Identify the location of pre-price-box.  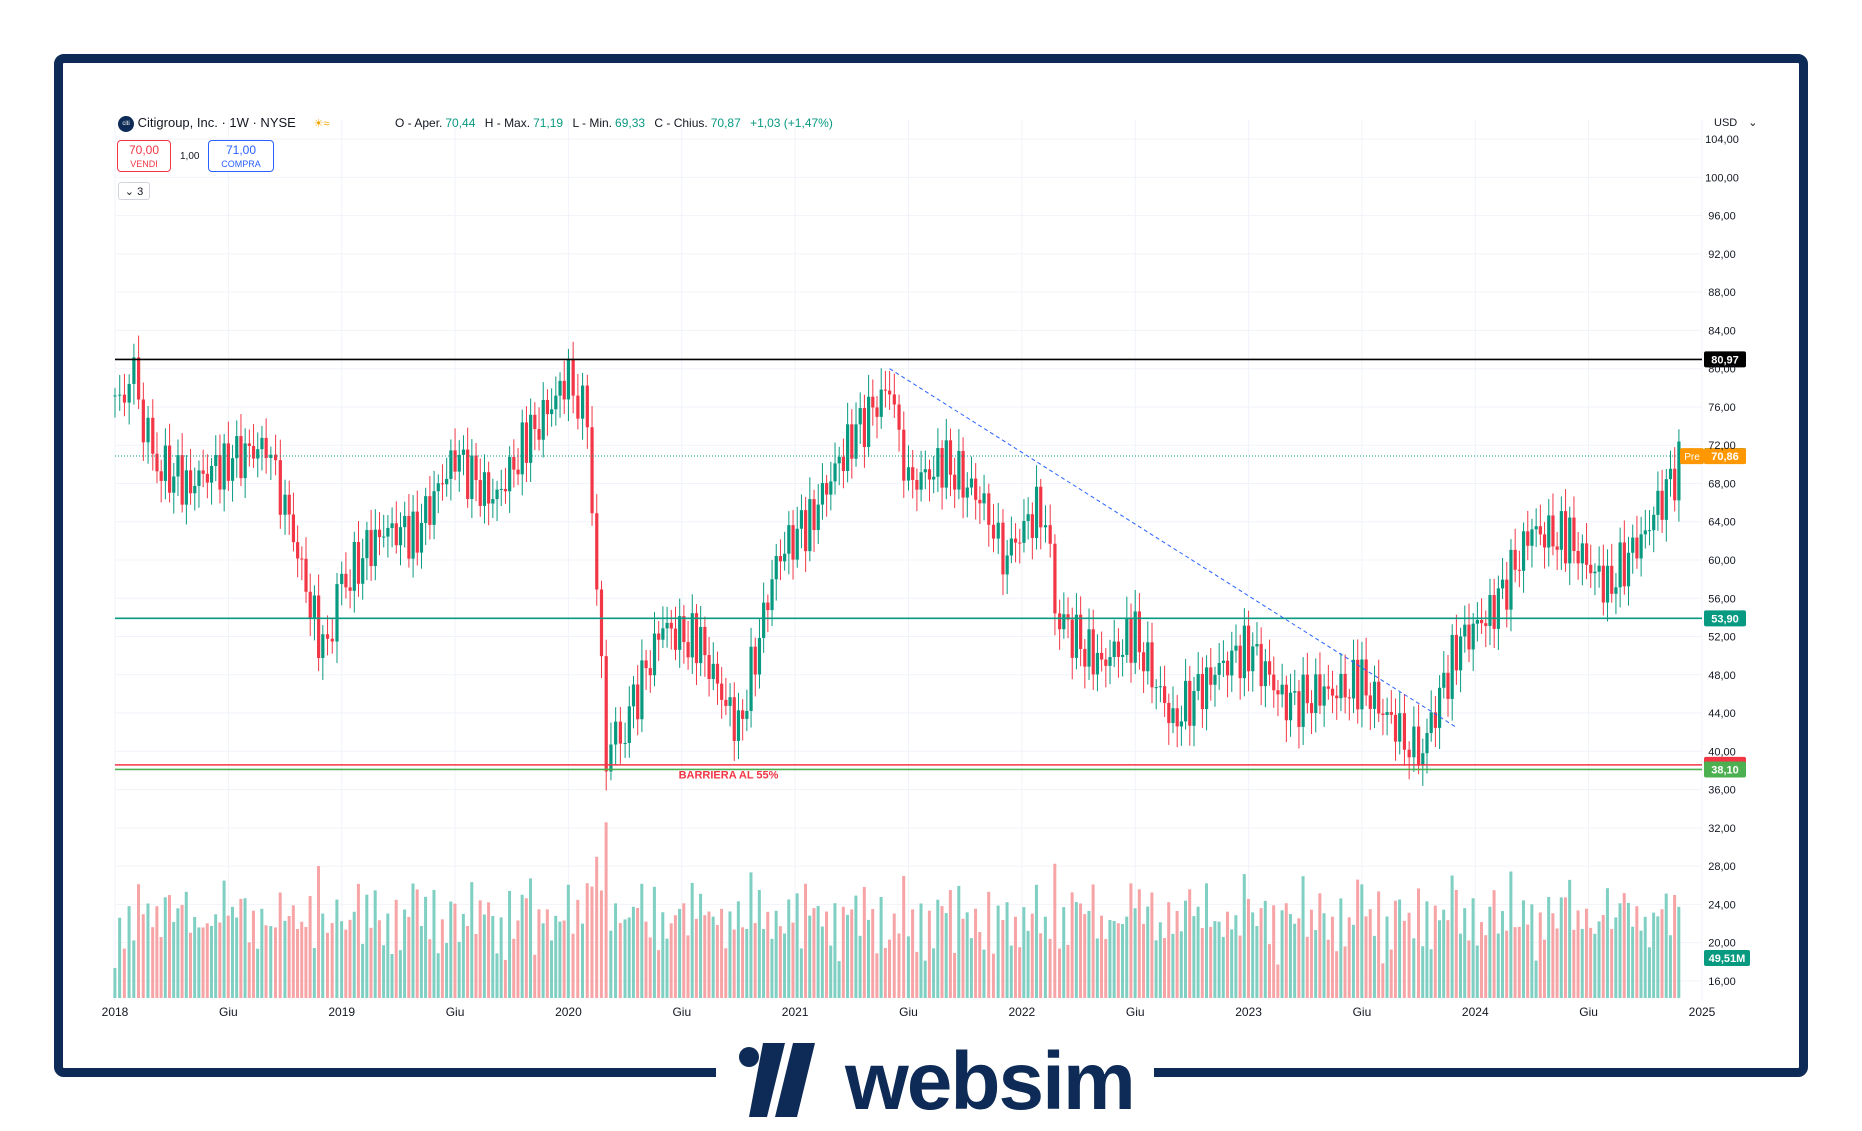
(1725, 456).